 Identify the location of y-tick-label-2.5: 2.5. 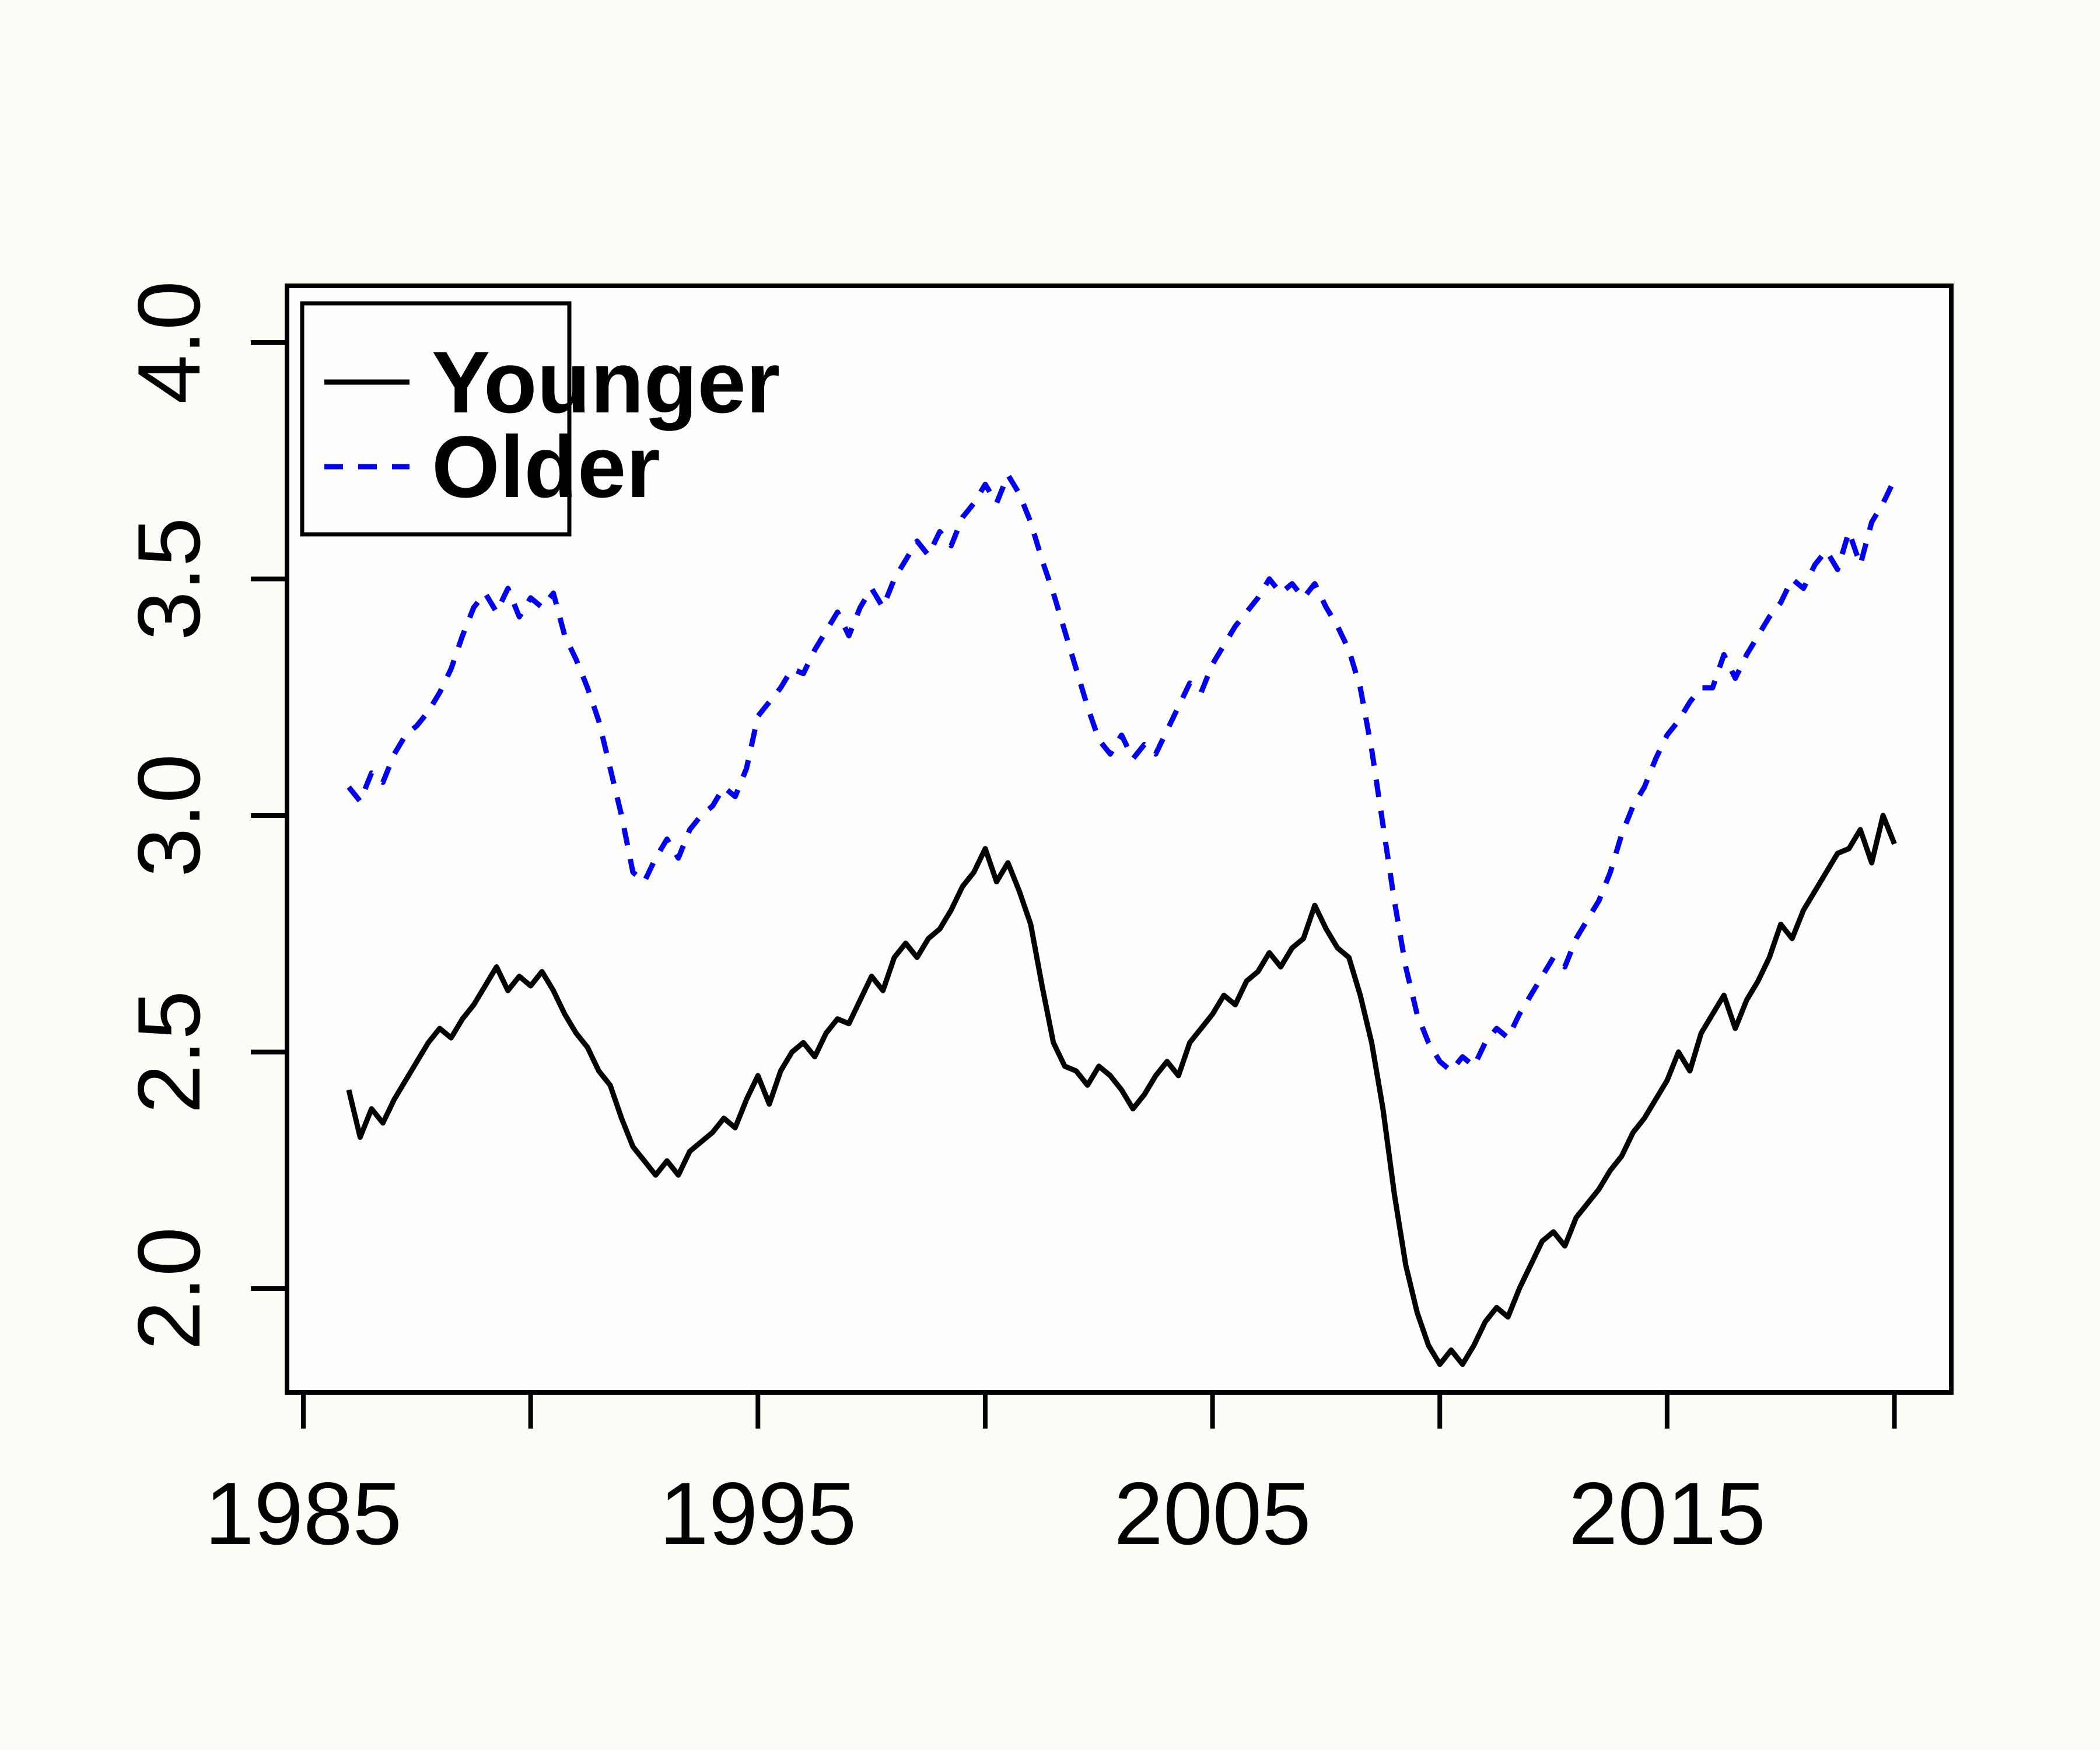
(169, 1052).